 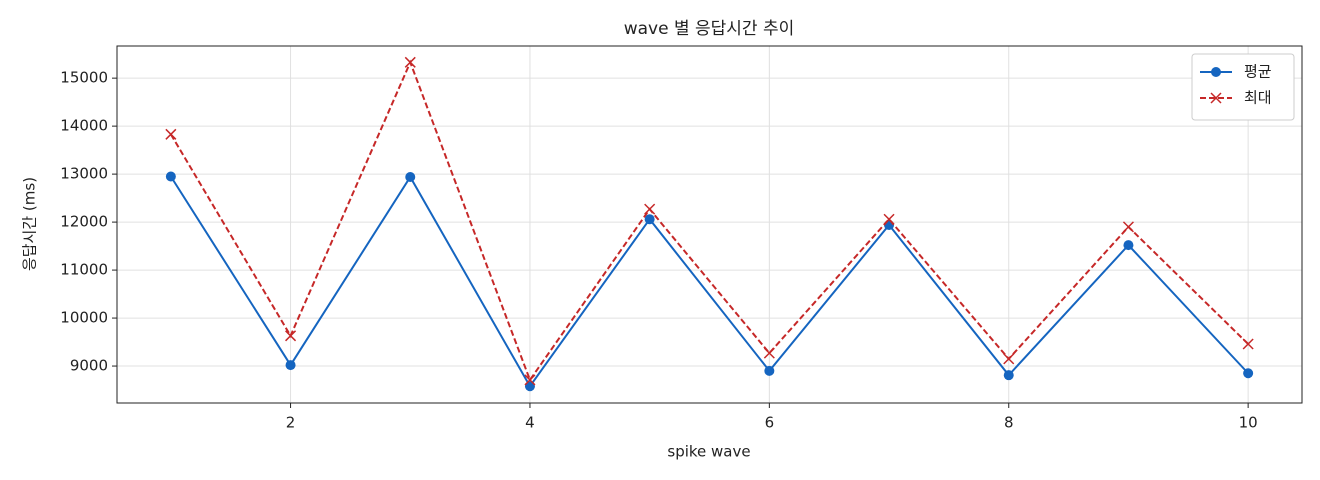 What do you see at coordinates (1248, 423) in the screenshot?
I see `x-tick-label: 10` at bounding box center [1248, 423].